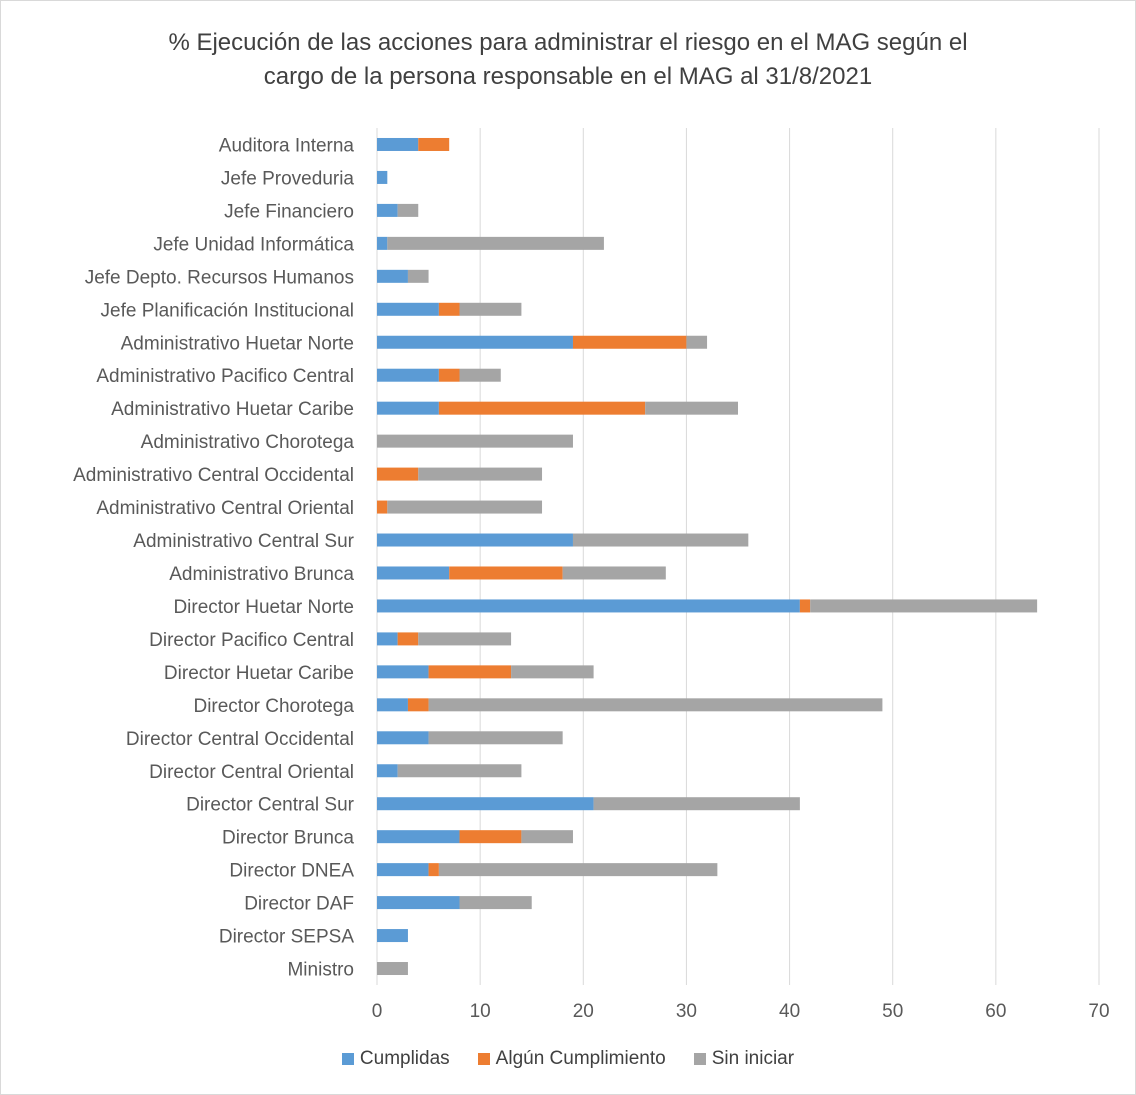 This screenshot has height=1095, width=1136. What do you see at coordinates (320, 970) in the screenshot?
I see `y-category-label-25: Ministro` at bounding box center [320, 970].